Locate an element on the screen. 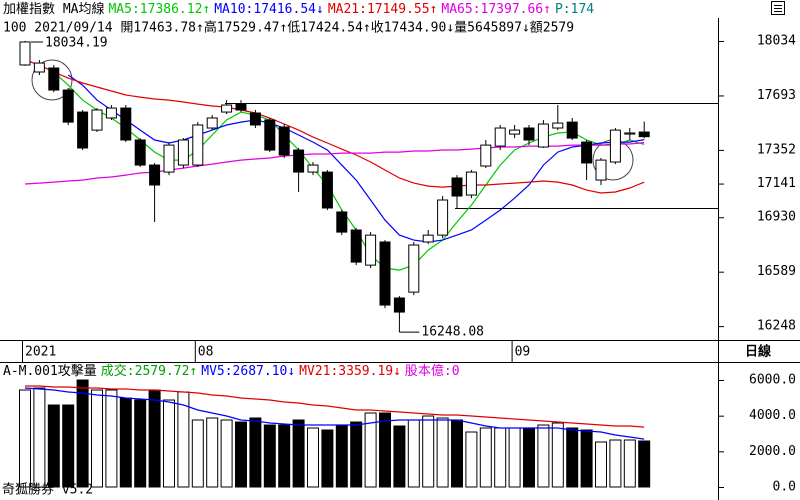 This screenshot has height=500, width=800. annotation: 18034.19 is located at coordinates (76, 42).